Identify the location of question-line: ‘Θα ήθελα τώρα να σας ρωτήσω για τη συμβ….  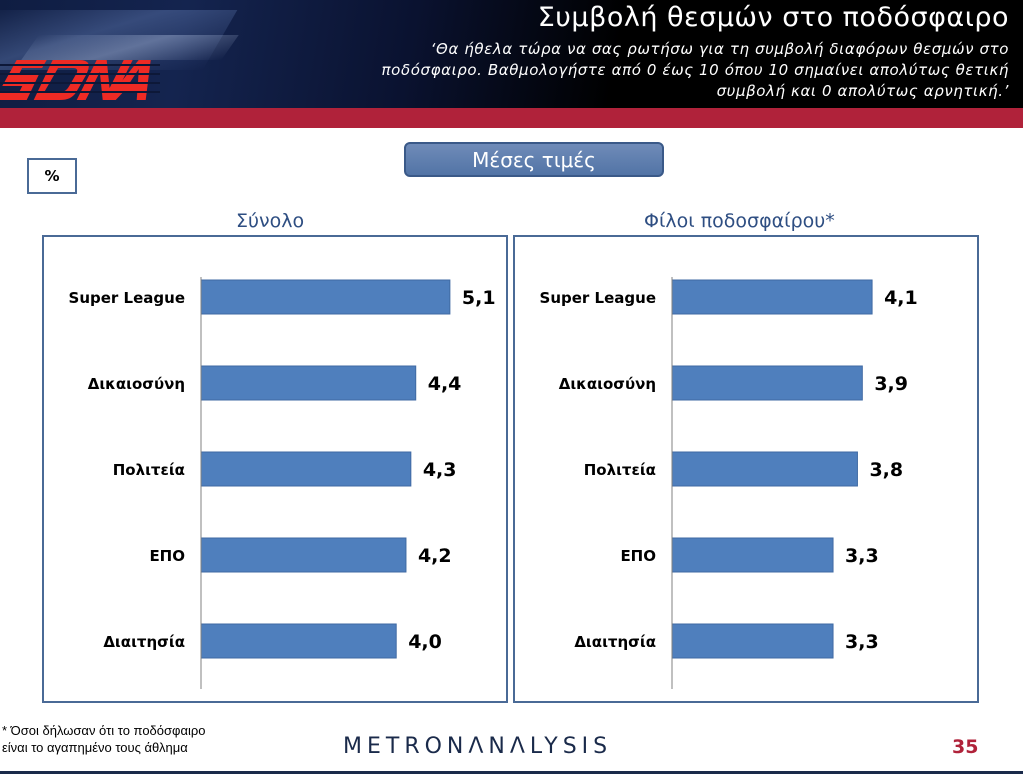
(719, 49).